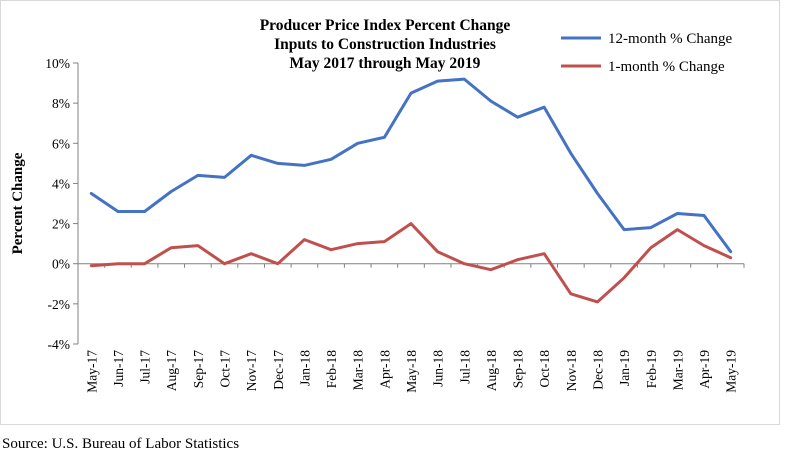  Describe the element at coordinates (61, 183) in the screenshot. I see `y-tick-label: 4%` at that location.